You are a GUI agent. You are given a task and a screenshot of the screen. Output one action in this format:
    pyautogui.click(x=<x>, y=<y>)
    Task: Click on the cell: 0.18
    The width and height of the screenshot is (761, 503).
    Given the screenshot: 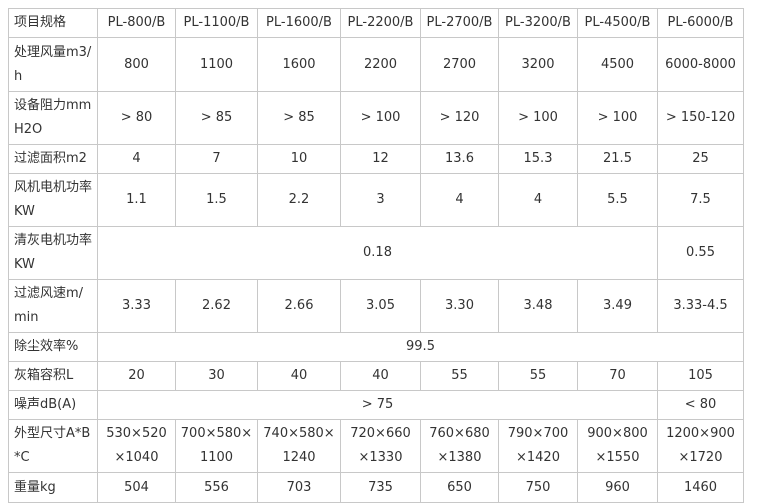 What is the action you would take?
    pyautogui.click(x=377, y=253)
    